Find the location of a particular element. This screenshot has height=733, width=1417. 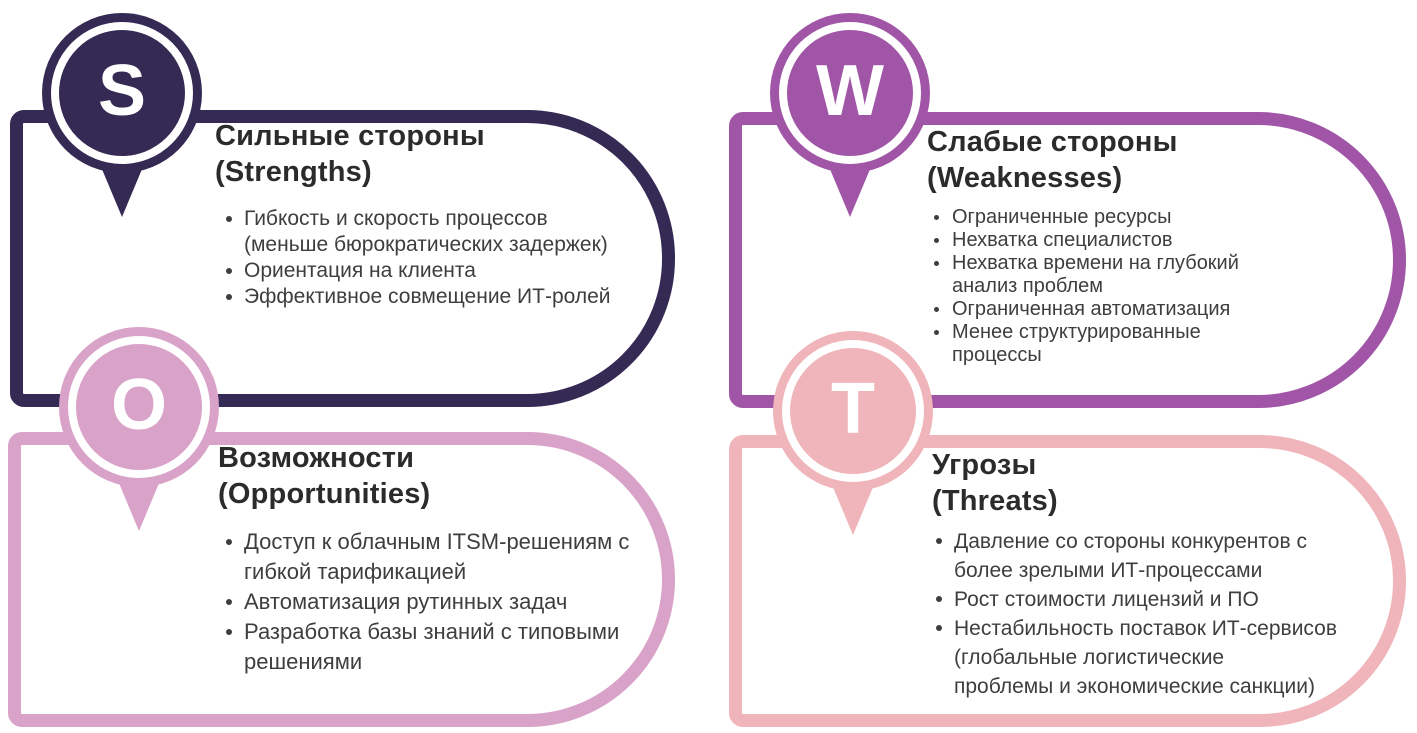

strengths-pin-badge: S is located at coordinates (122, 123).